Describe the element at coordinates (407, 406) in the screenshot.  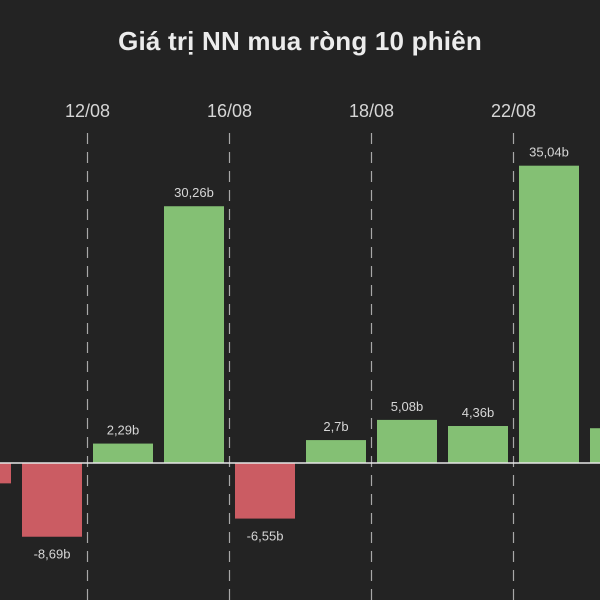
I see `data-label: 5,08b` at that location.